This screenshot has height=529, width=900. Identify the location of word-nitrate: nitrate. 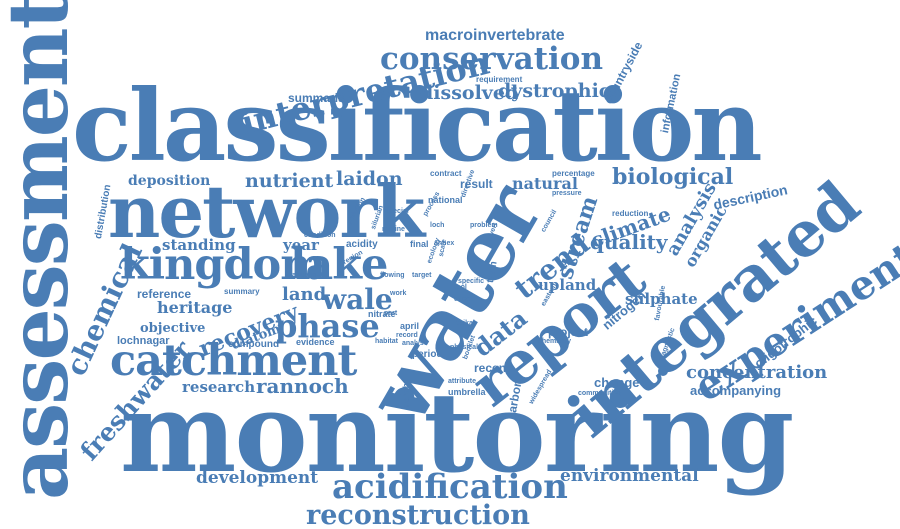
(382, 314).